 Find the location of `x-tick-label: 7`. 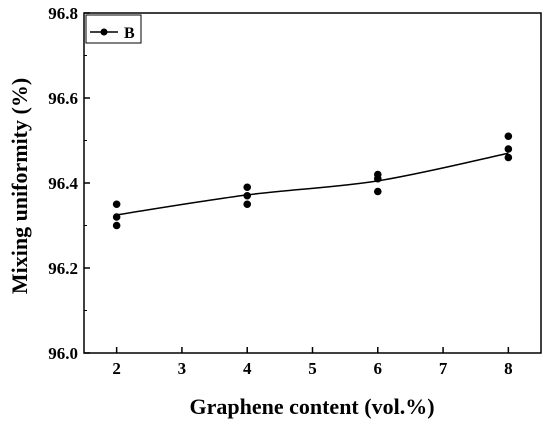

x-tick-label: 7 is located at coordinates (443, 368).